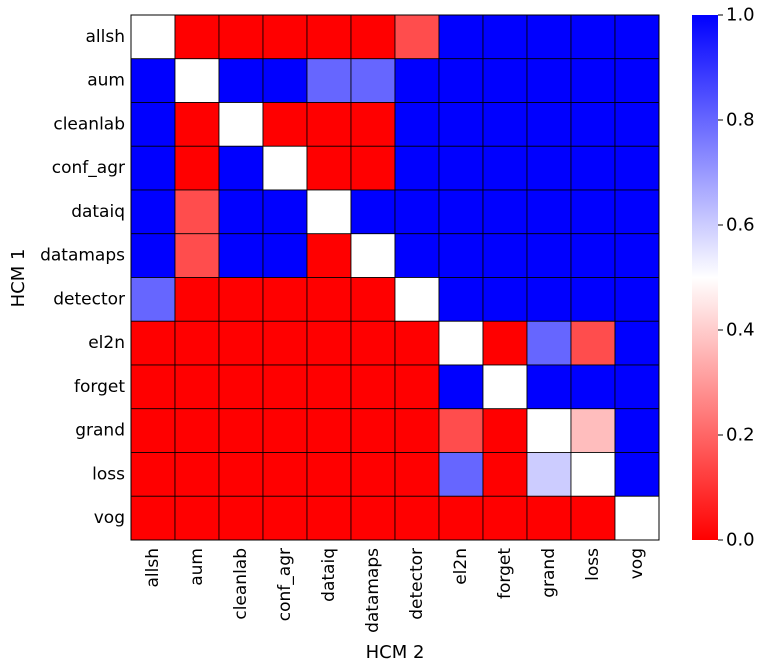 Image resolution: width=761 pixels, height=671 pixels. I want to click on column-label-grand: grand, so click(549, 573).